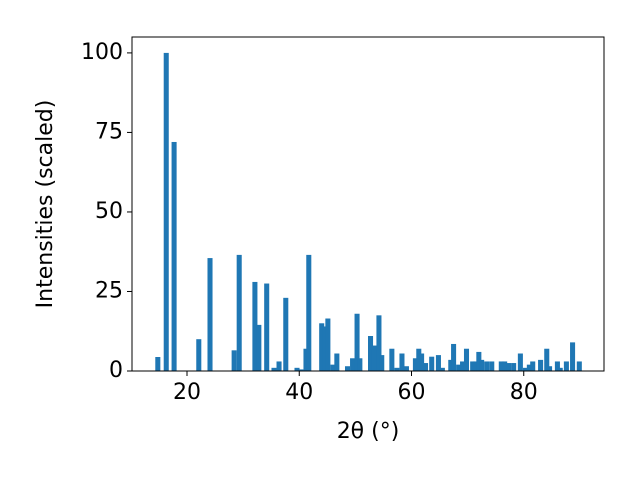 The height and width of the screenshot is (484, 640). What do you see at coordinates (411, 392) in the screenshot?
I see `x-tick-label: 60` at bounding box center [411, 392].